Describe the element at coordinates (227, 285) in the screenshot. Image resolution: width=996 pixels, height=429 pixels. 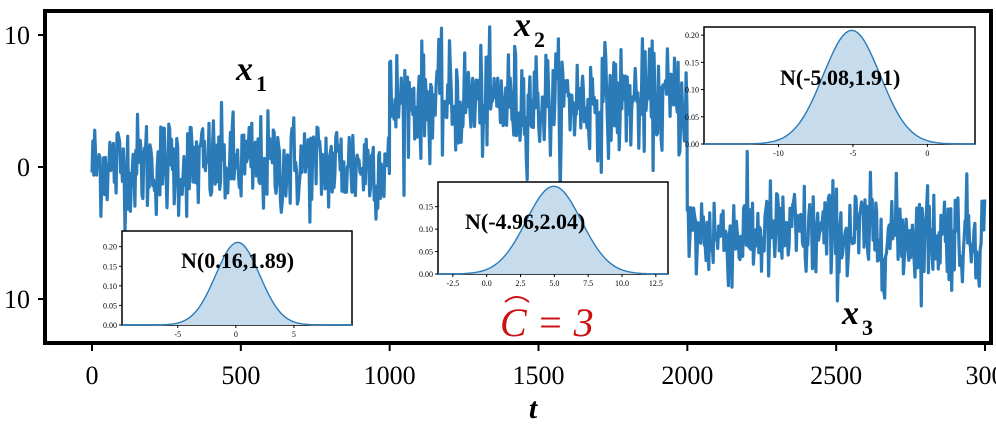
I see `inset-density-x1: -5 0 5 0.00 0.05 0.10 0.15 0.20 N(0.16,1.89)` at that location.